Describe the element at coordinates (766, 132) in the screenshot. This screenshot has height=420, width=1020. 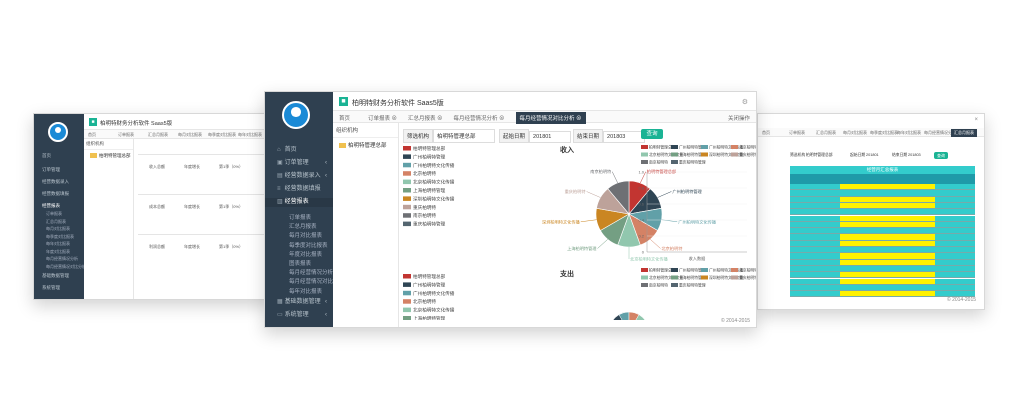
I see `right-tab: 首页` at that location.